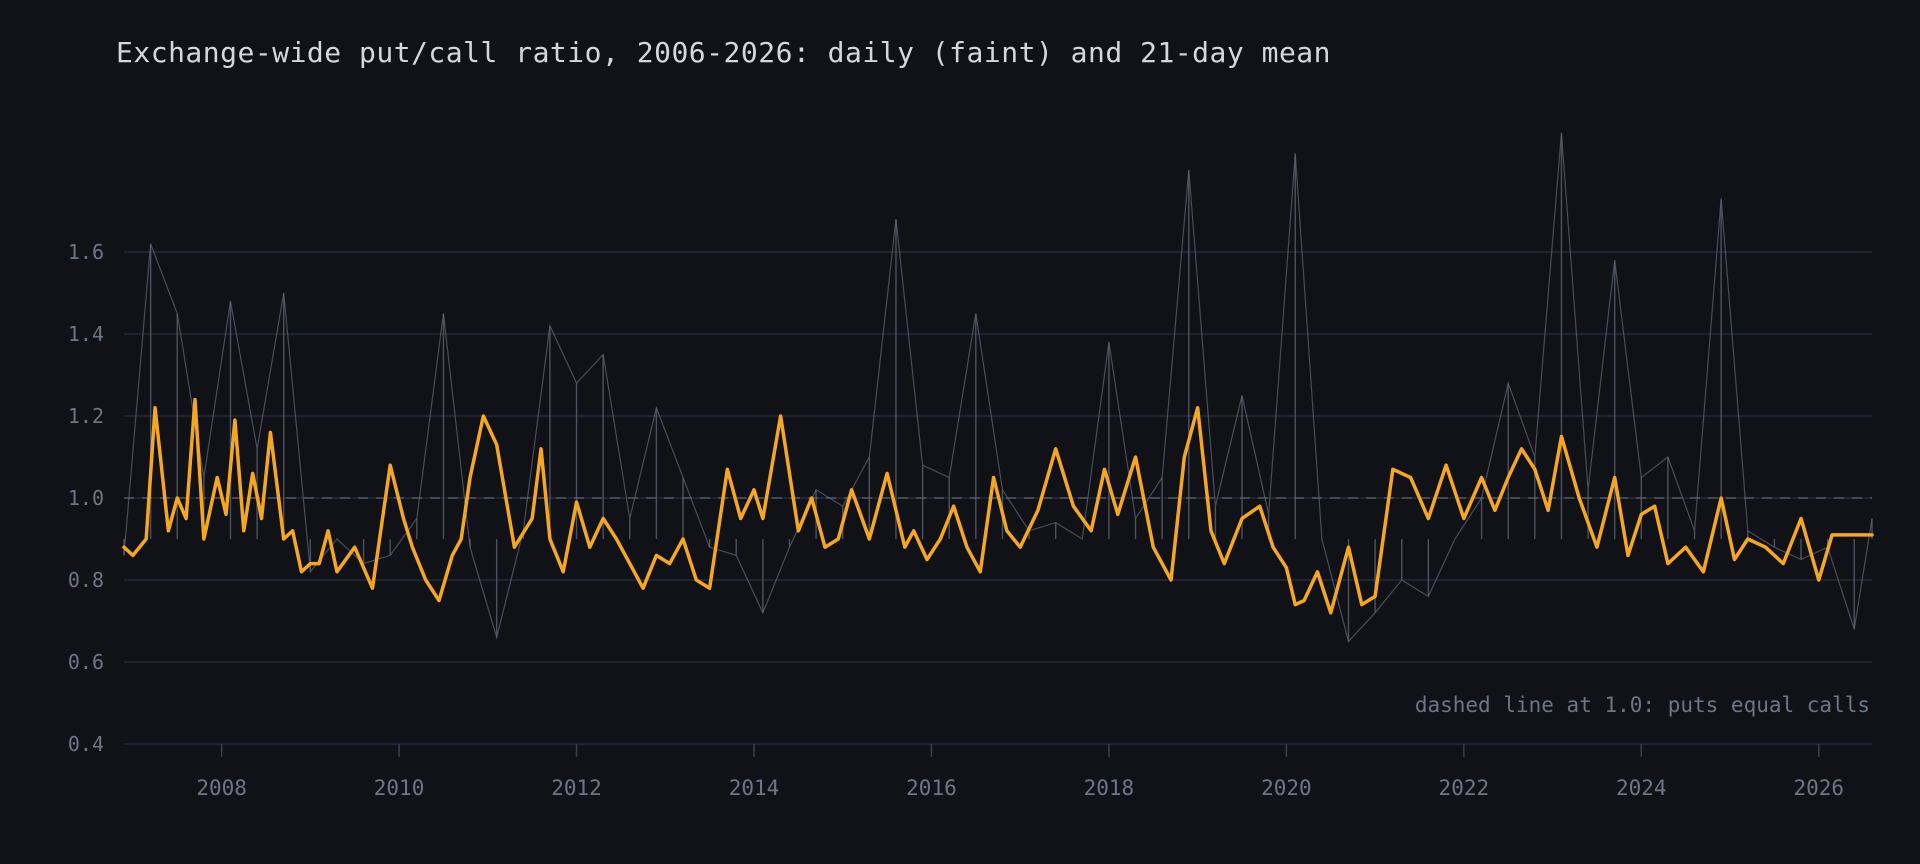 The height and width of the screenshot is (864, 1920). What do you see at coordinates (1286, 788) in the screenshot?
I see `x-tick-label: 2020` at bounding box center [1286, 788].